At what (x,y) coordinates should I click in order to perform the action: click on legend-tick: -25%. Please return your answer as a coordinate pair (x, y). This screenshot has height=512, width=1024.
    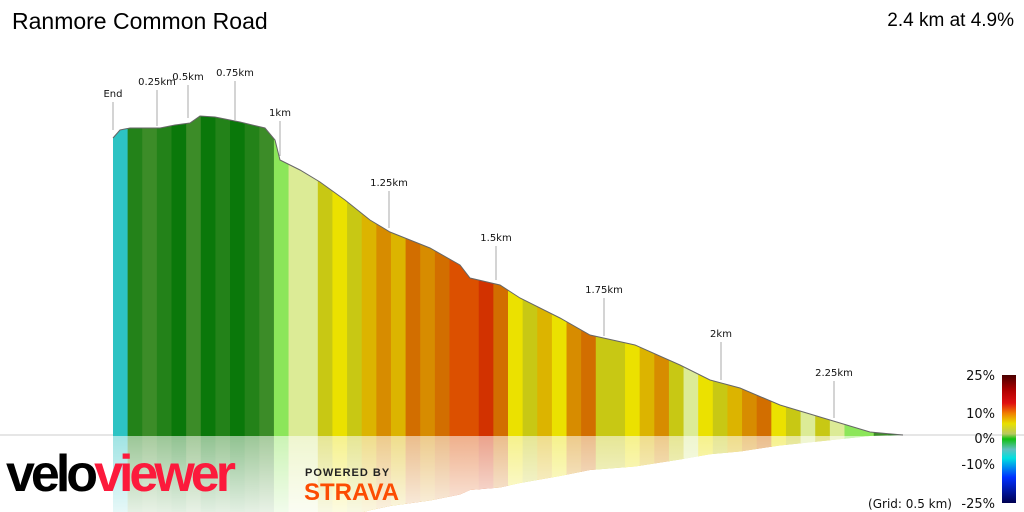
    Looking at the image, I should click on (978, 504).